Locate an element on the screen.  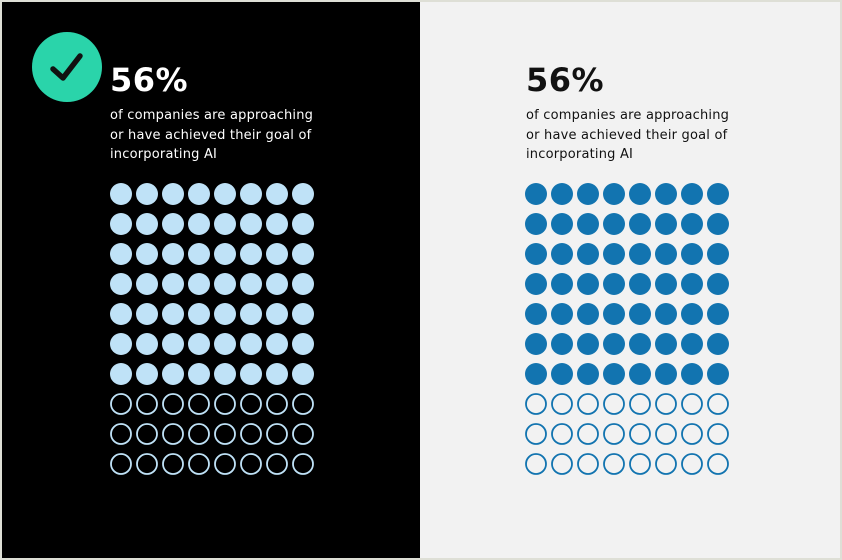
check-badge is located at coordinates (67, 67).